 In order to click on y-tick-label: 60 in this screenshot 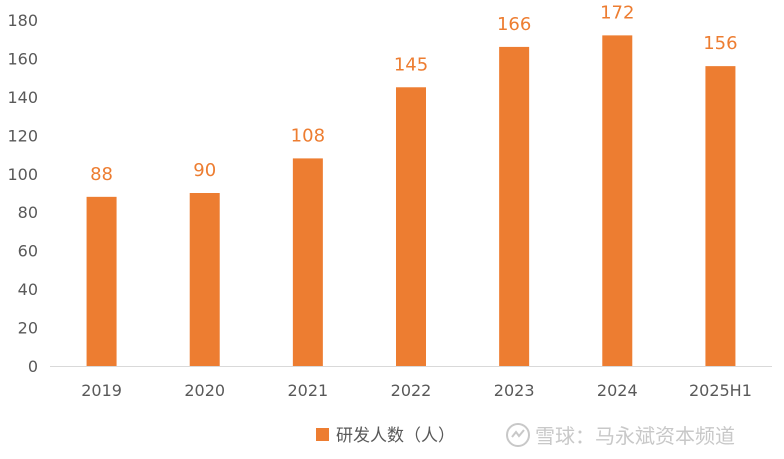, I will do `click(28, 251)`.